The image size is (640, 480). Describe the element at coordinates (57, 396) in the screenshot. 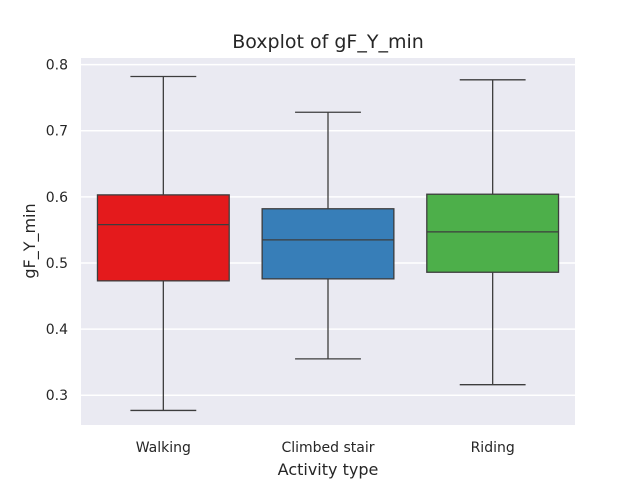

I see `y-tick-label: 0.3` at that location.